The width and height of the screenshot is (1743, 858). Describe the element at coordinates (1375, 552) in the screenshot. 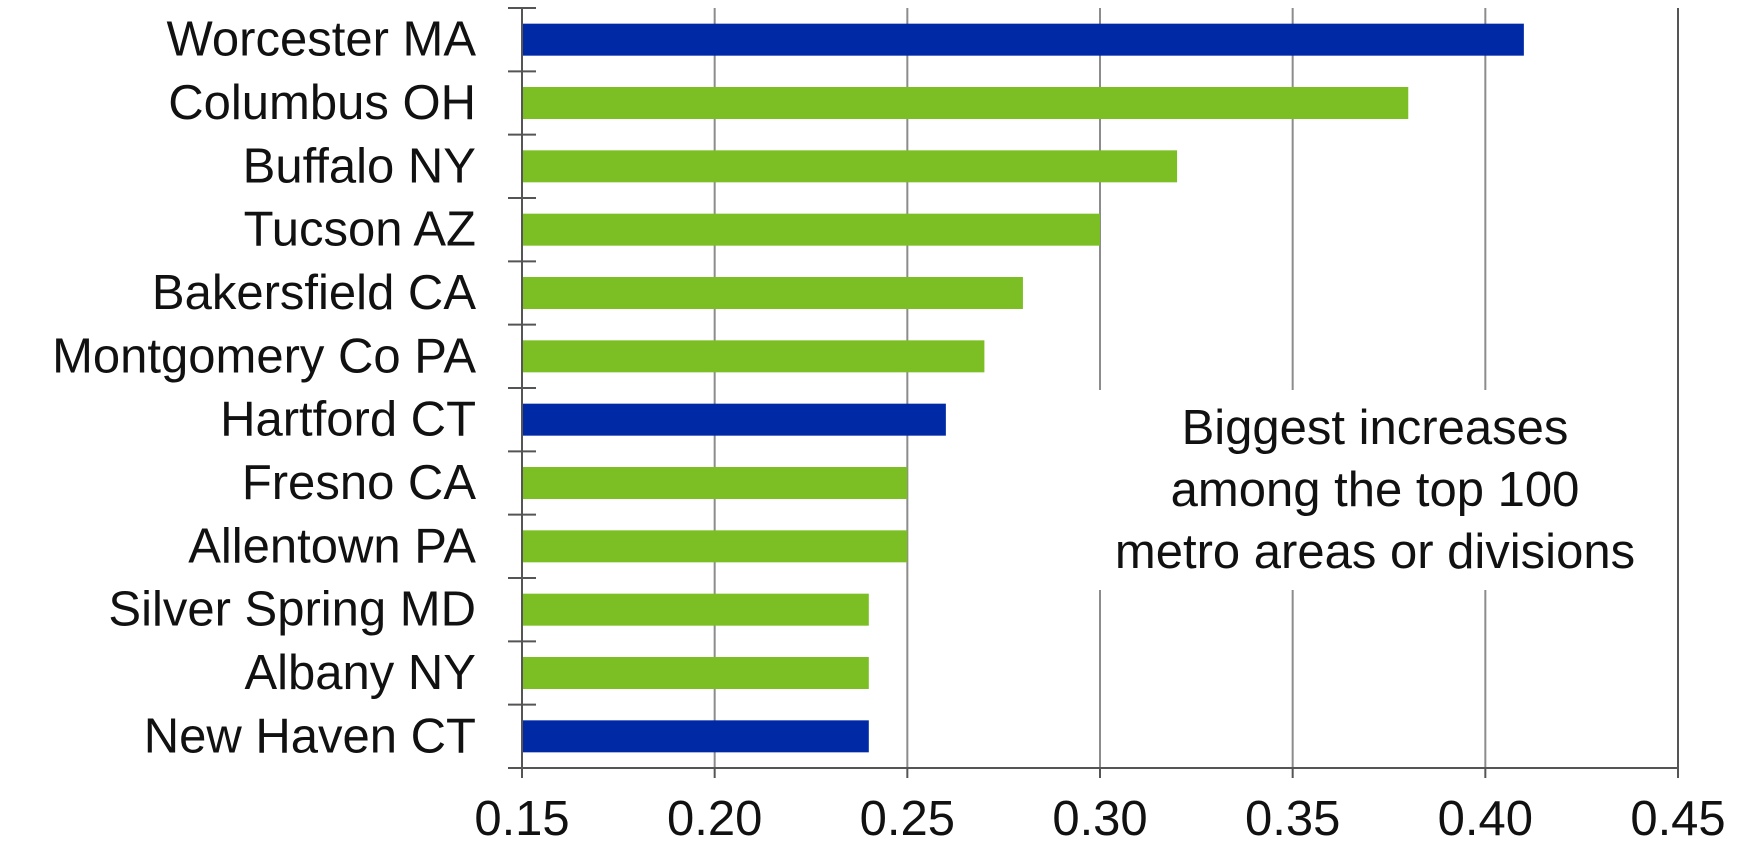

I see `annotation-line-3: metro areas or divisions` at that location.